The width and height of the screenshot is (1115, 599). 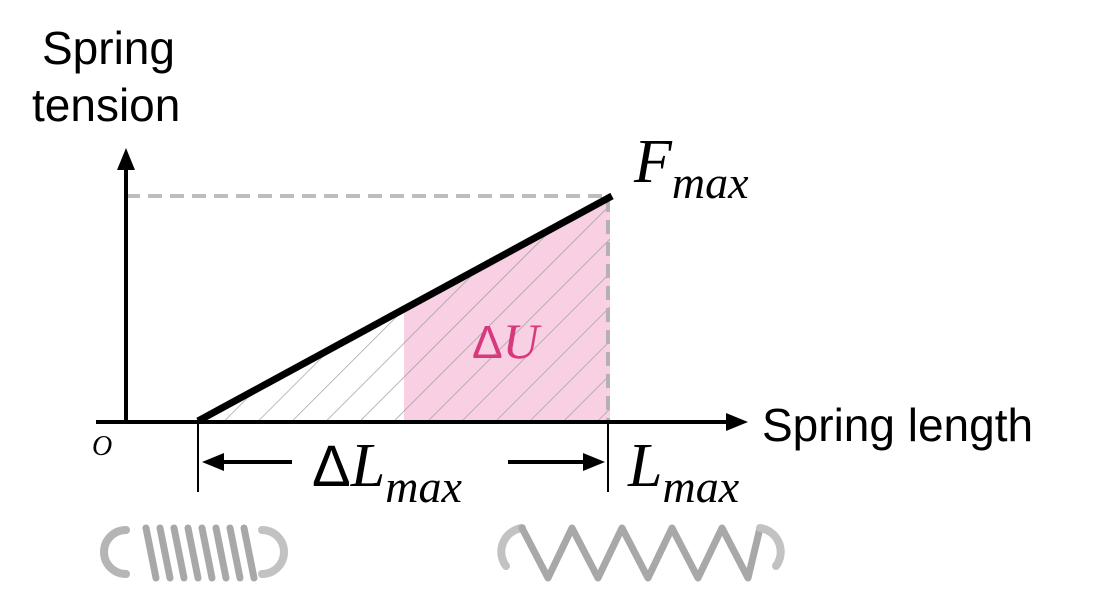 What do you see at coordinates (126, 159) in the screenshot?
I see `y-axis-arrowhead` at bounding box center [126, 159].